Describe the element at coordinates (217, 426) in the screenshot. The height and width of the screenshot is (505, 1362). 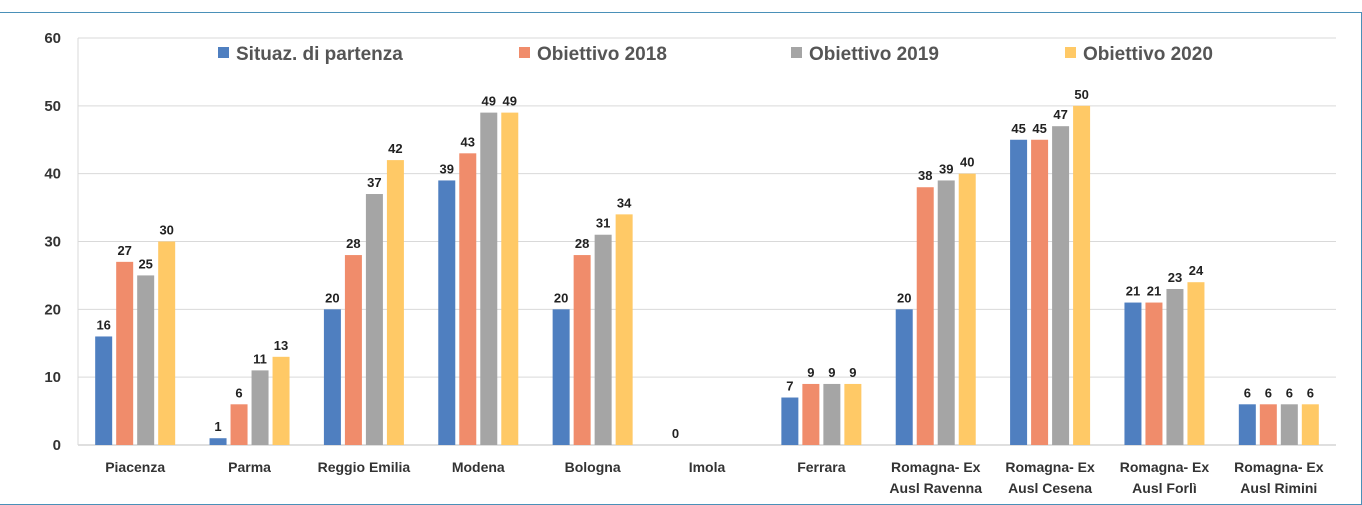
I see `data-label: 1` at that location.